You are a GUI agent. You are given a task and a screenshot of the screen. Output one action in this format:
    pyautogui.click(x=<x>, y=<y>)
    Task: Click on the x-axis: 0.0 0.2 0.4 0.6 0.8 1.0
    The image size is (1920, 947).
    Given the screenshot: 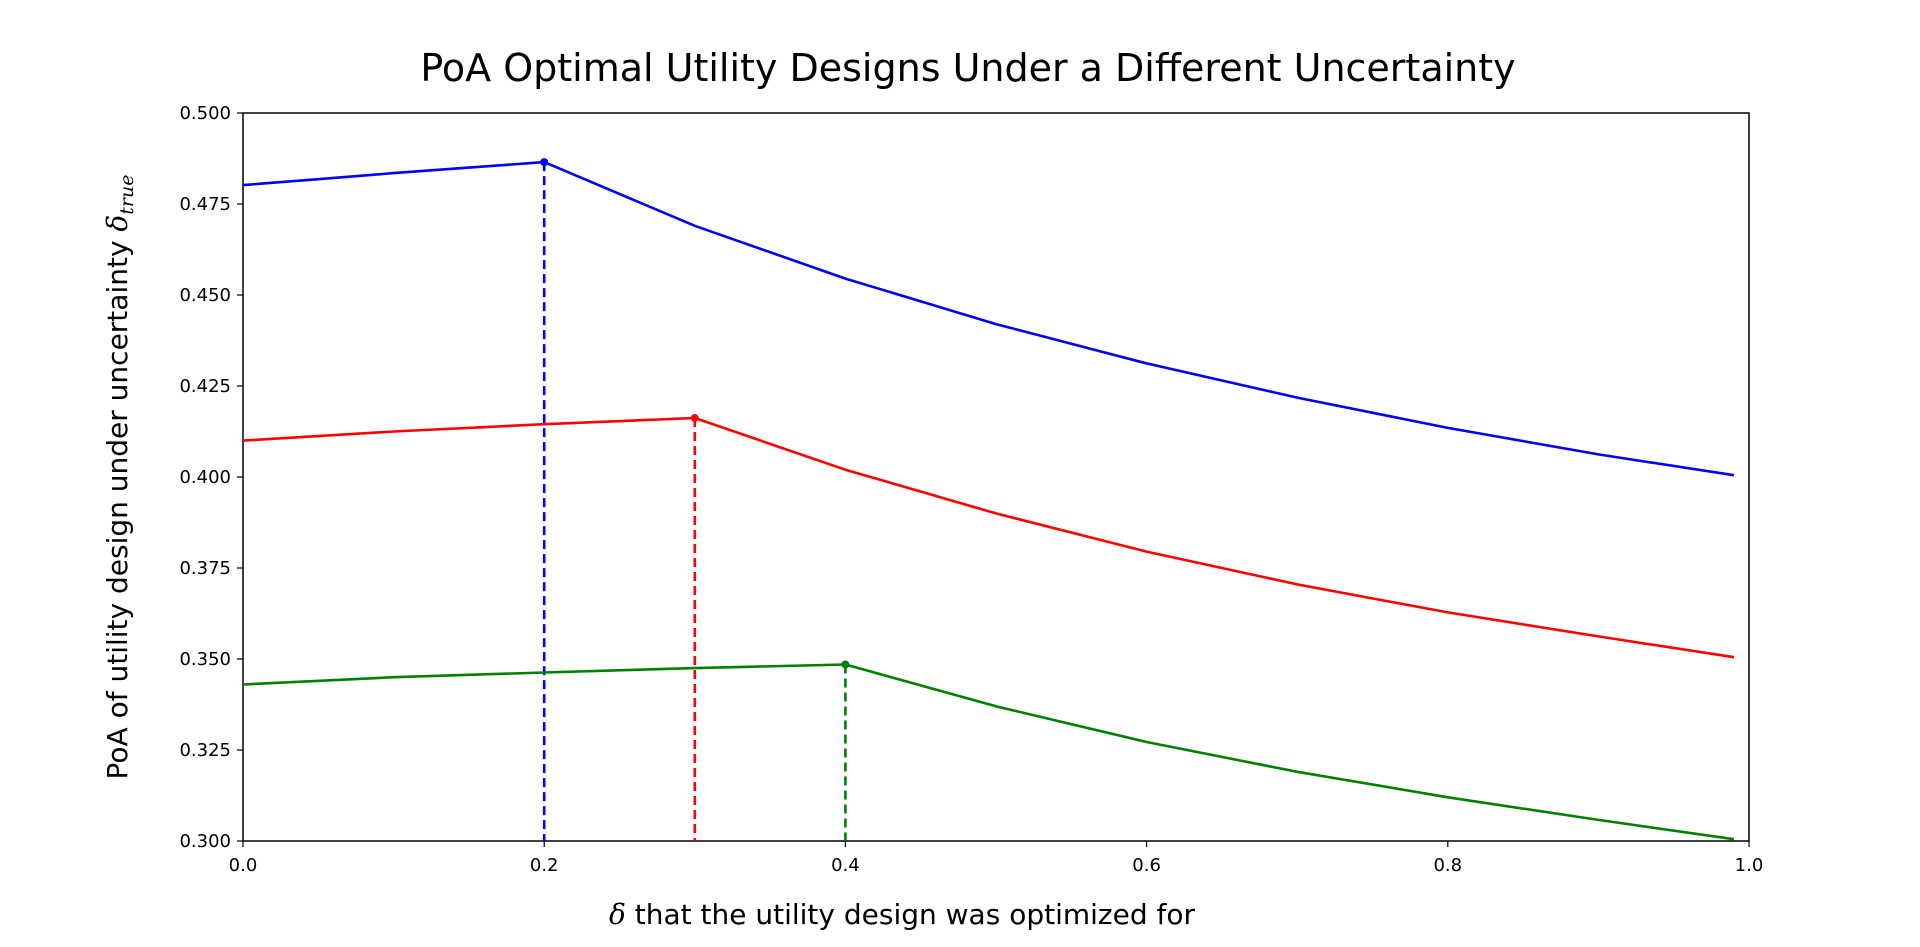 What is the action you would take?
    pyautogui.click(x=996, y=858)
    